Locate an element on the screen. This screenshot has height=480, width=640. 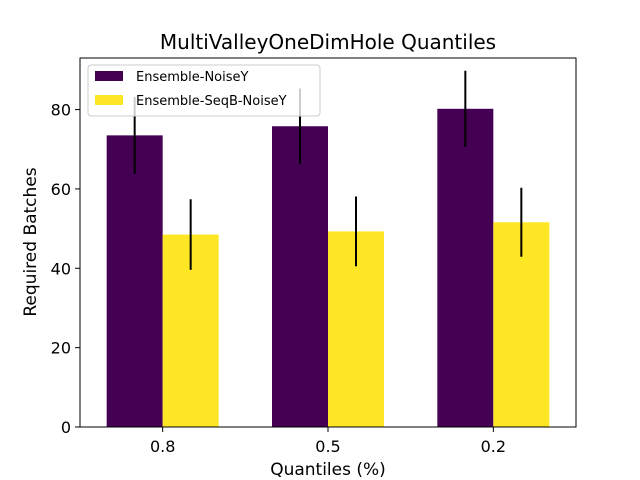
legend: Ensemble-NoiseY Ensemble-SeqB-NoiseY is located at coordinates (204, 90).